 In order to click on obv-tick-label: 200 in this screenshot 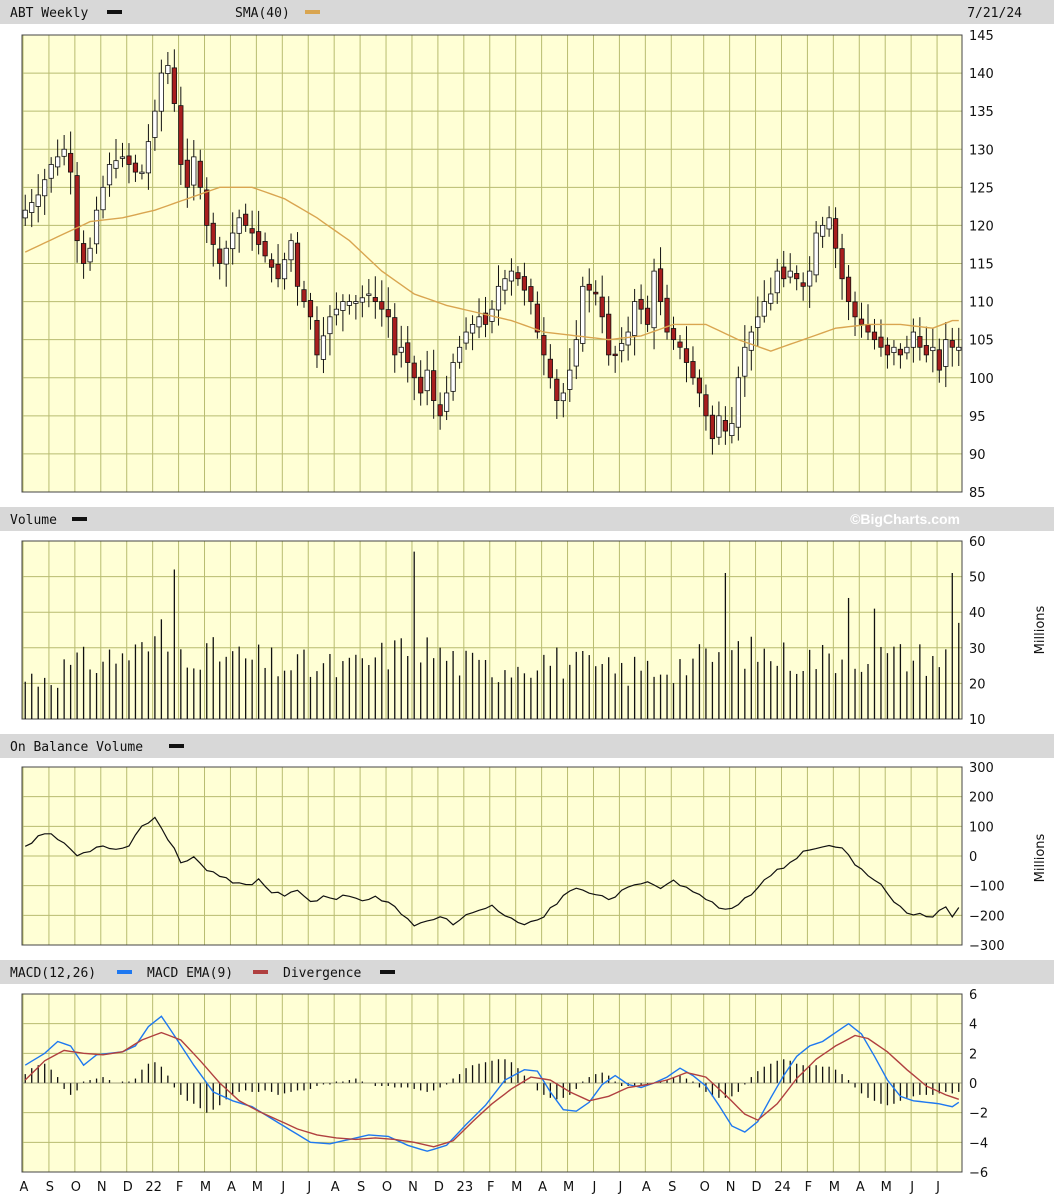, I will do `click(981, 798)`.